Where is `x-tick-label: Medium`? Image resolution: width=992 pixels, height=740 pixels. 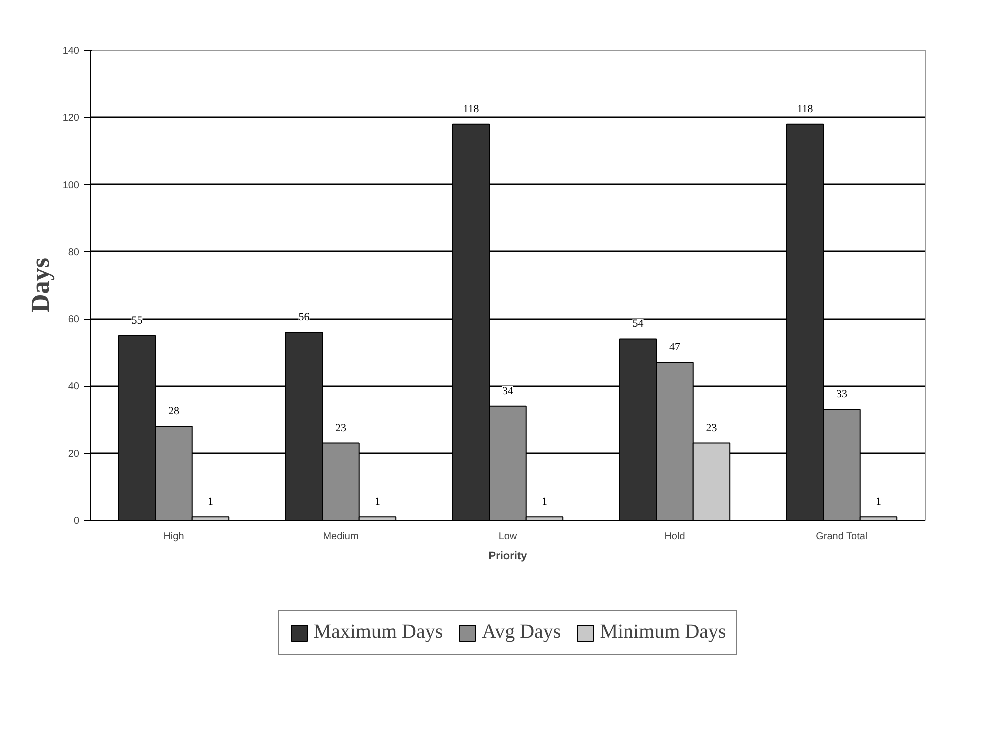 x-tick-label: Medium is located at coordinates (341, 537).